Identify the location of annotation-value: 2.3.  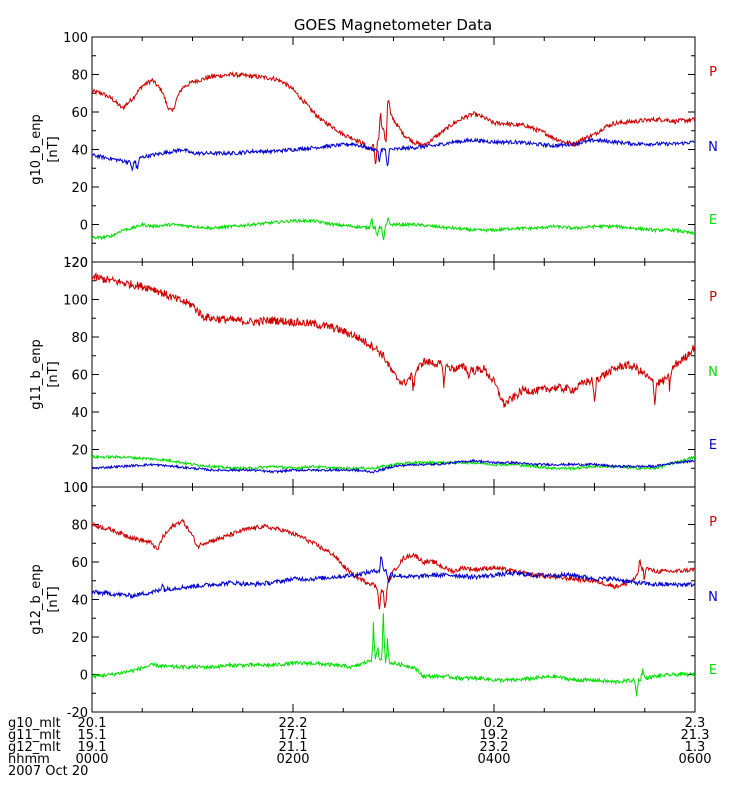
(695, 723).